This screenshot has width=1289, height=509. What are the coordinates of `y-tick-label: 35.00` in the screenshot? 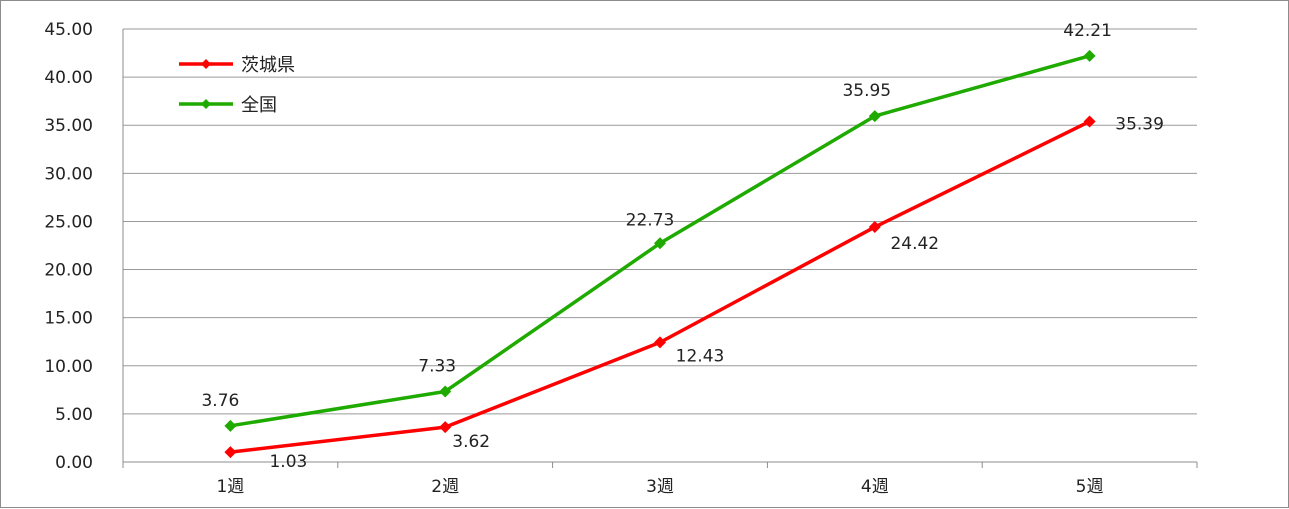 It's located at (68, 126).